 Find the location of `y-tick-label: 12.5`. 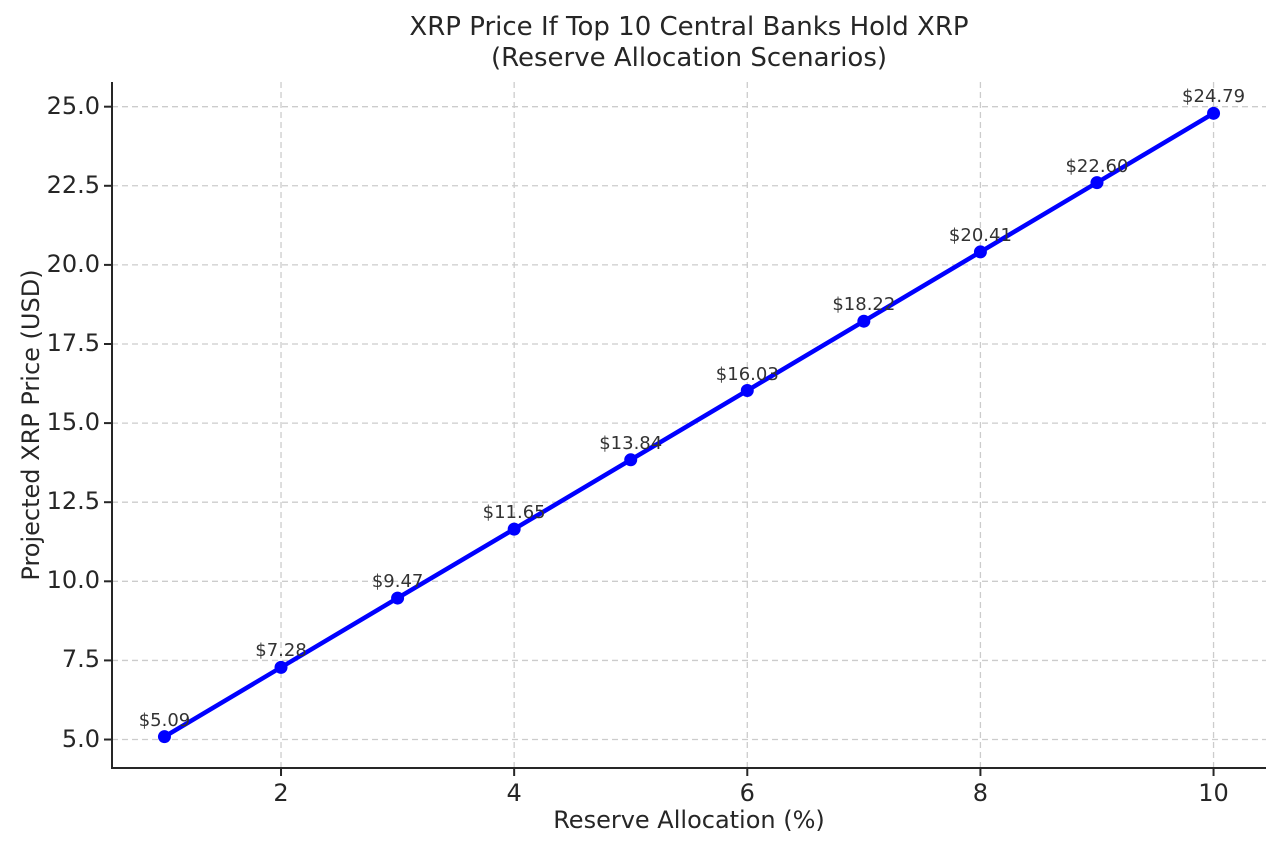

y-tick-label: 12.5 is located at coordinates (73, 501).